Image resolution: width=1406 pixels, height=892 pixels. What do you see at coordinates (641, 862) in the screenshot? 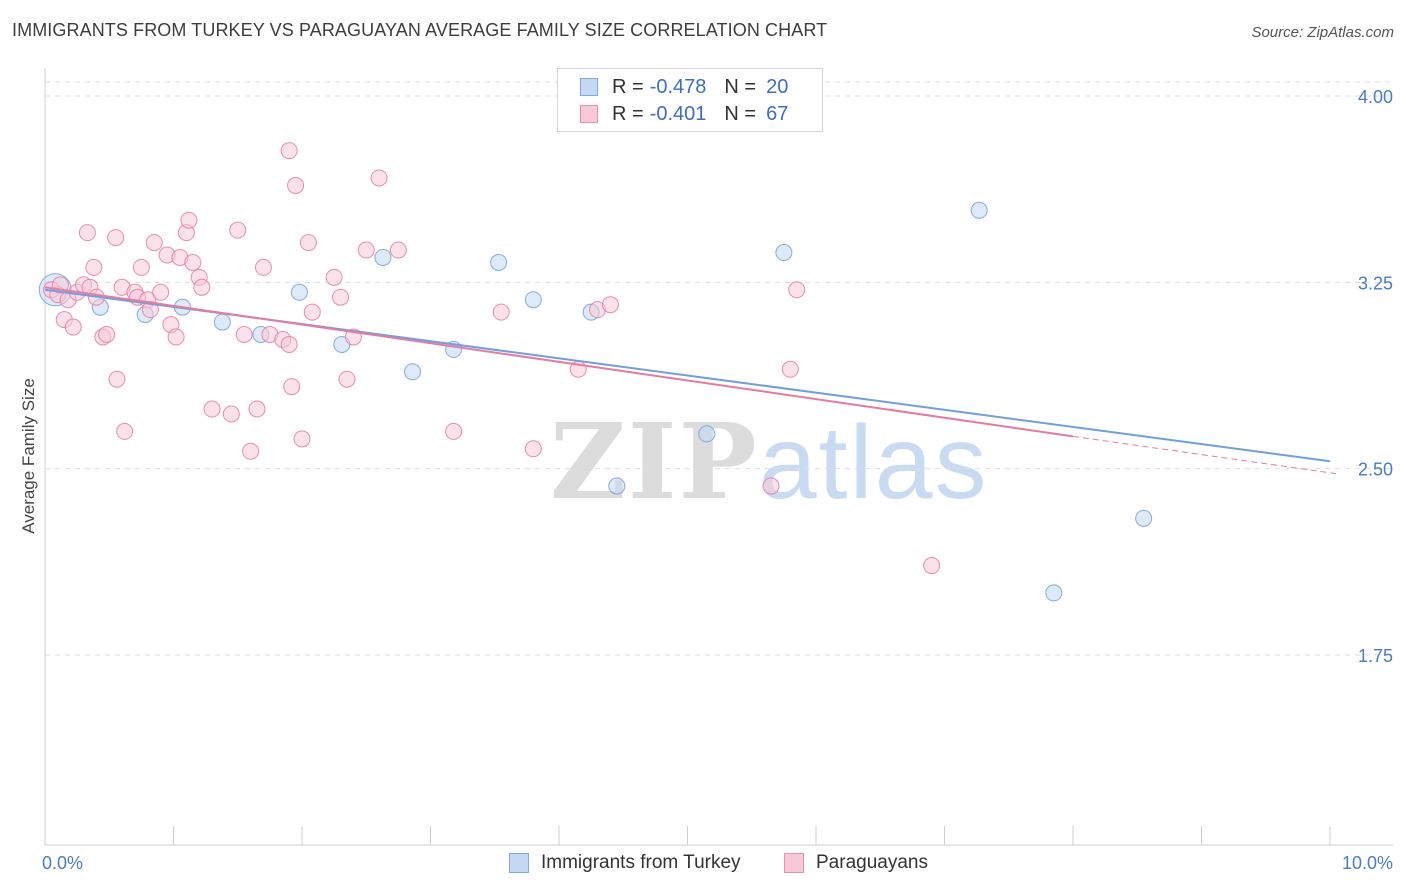
I see `series-name-turkey: Immigrants from Turkey` at bounding box center [641, 862].